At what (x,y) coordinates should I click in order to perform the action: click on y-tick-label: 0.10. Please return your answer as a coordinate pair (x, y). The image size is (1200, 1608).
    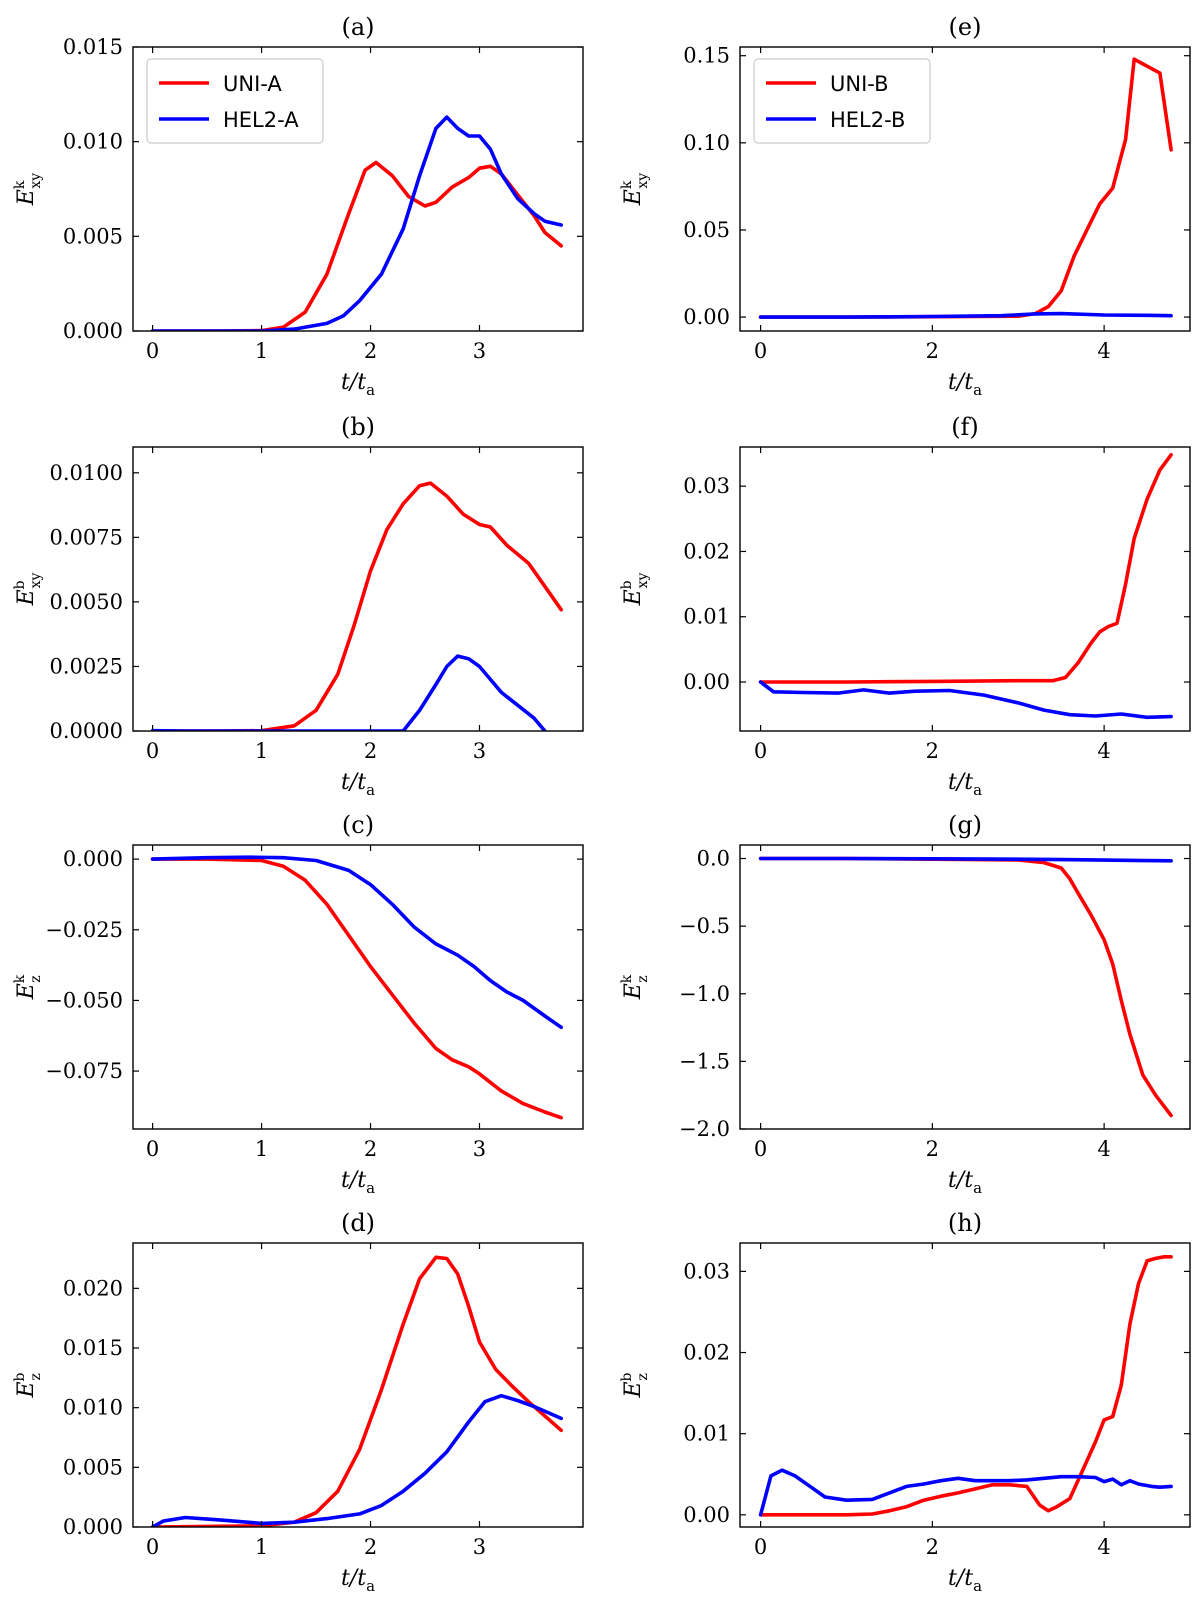
    Looking at the image, I should click on (706, 143).